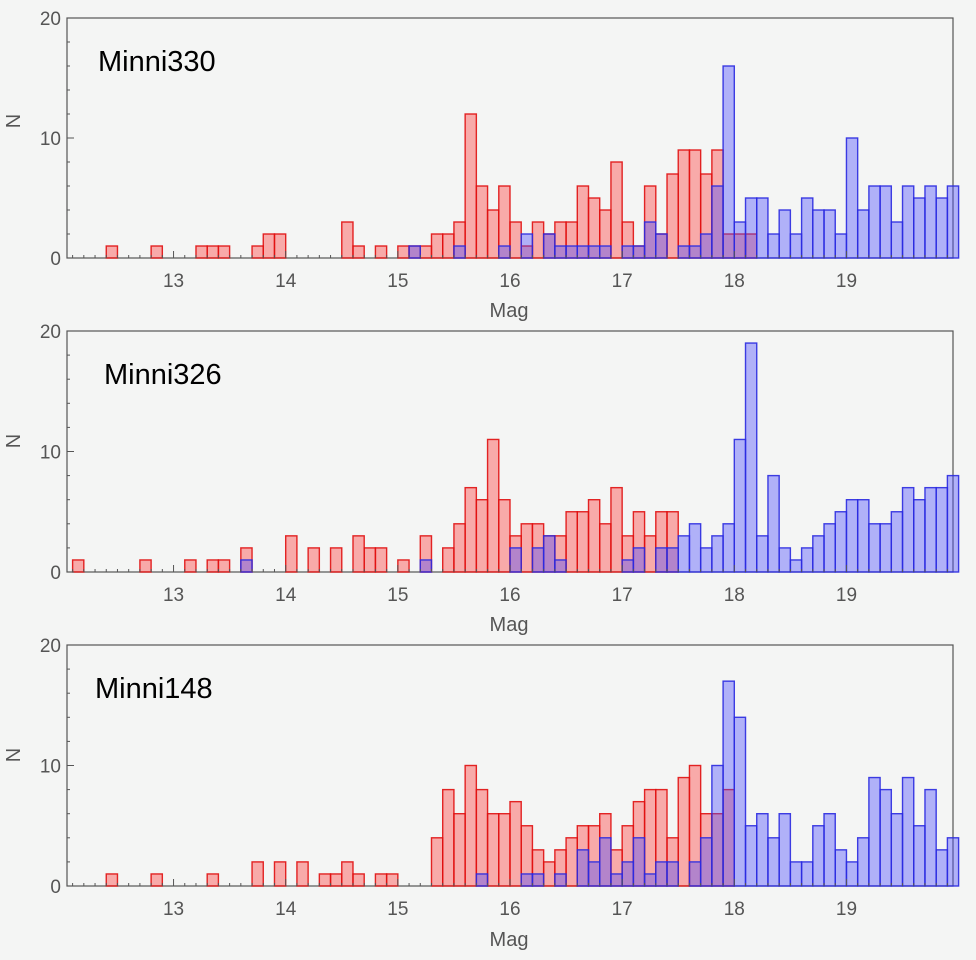 The height and width of the screenshot is (960, 976). Describe the element at coordinates (622, 909) in the screenshot. I see `x-tick-label: 17` at that location.